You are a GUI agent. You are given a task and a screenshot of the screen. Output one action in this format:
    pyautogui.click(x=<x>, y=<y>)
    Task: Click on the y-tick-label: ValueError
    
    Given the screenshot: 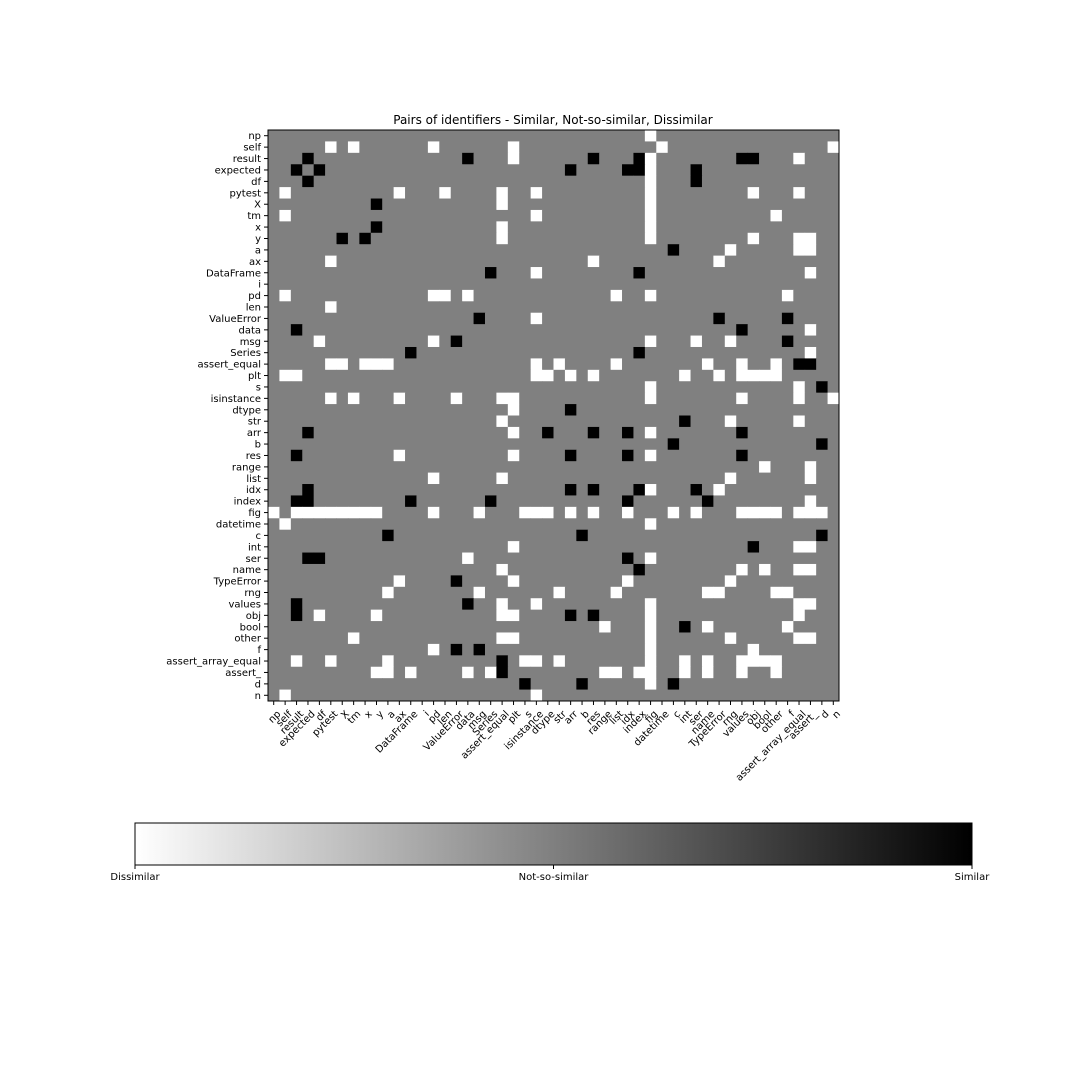 What is the action you would take?
    pyautogui.click(x=235, y=319)
    